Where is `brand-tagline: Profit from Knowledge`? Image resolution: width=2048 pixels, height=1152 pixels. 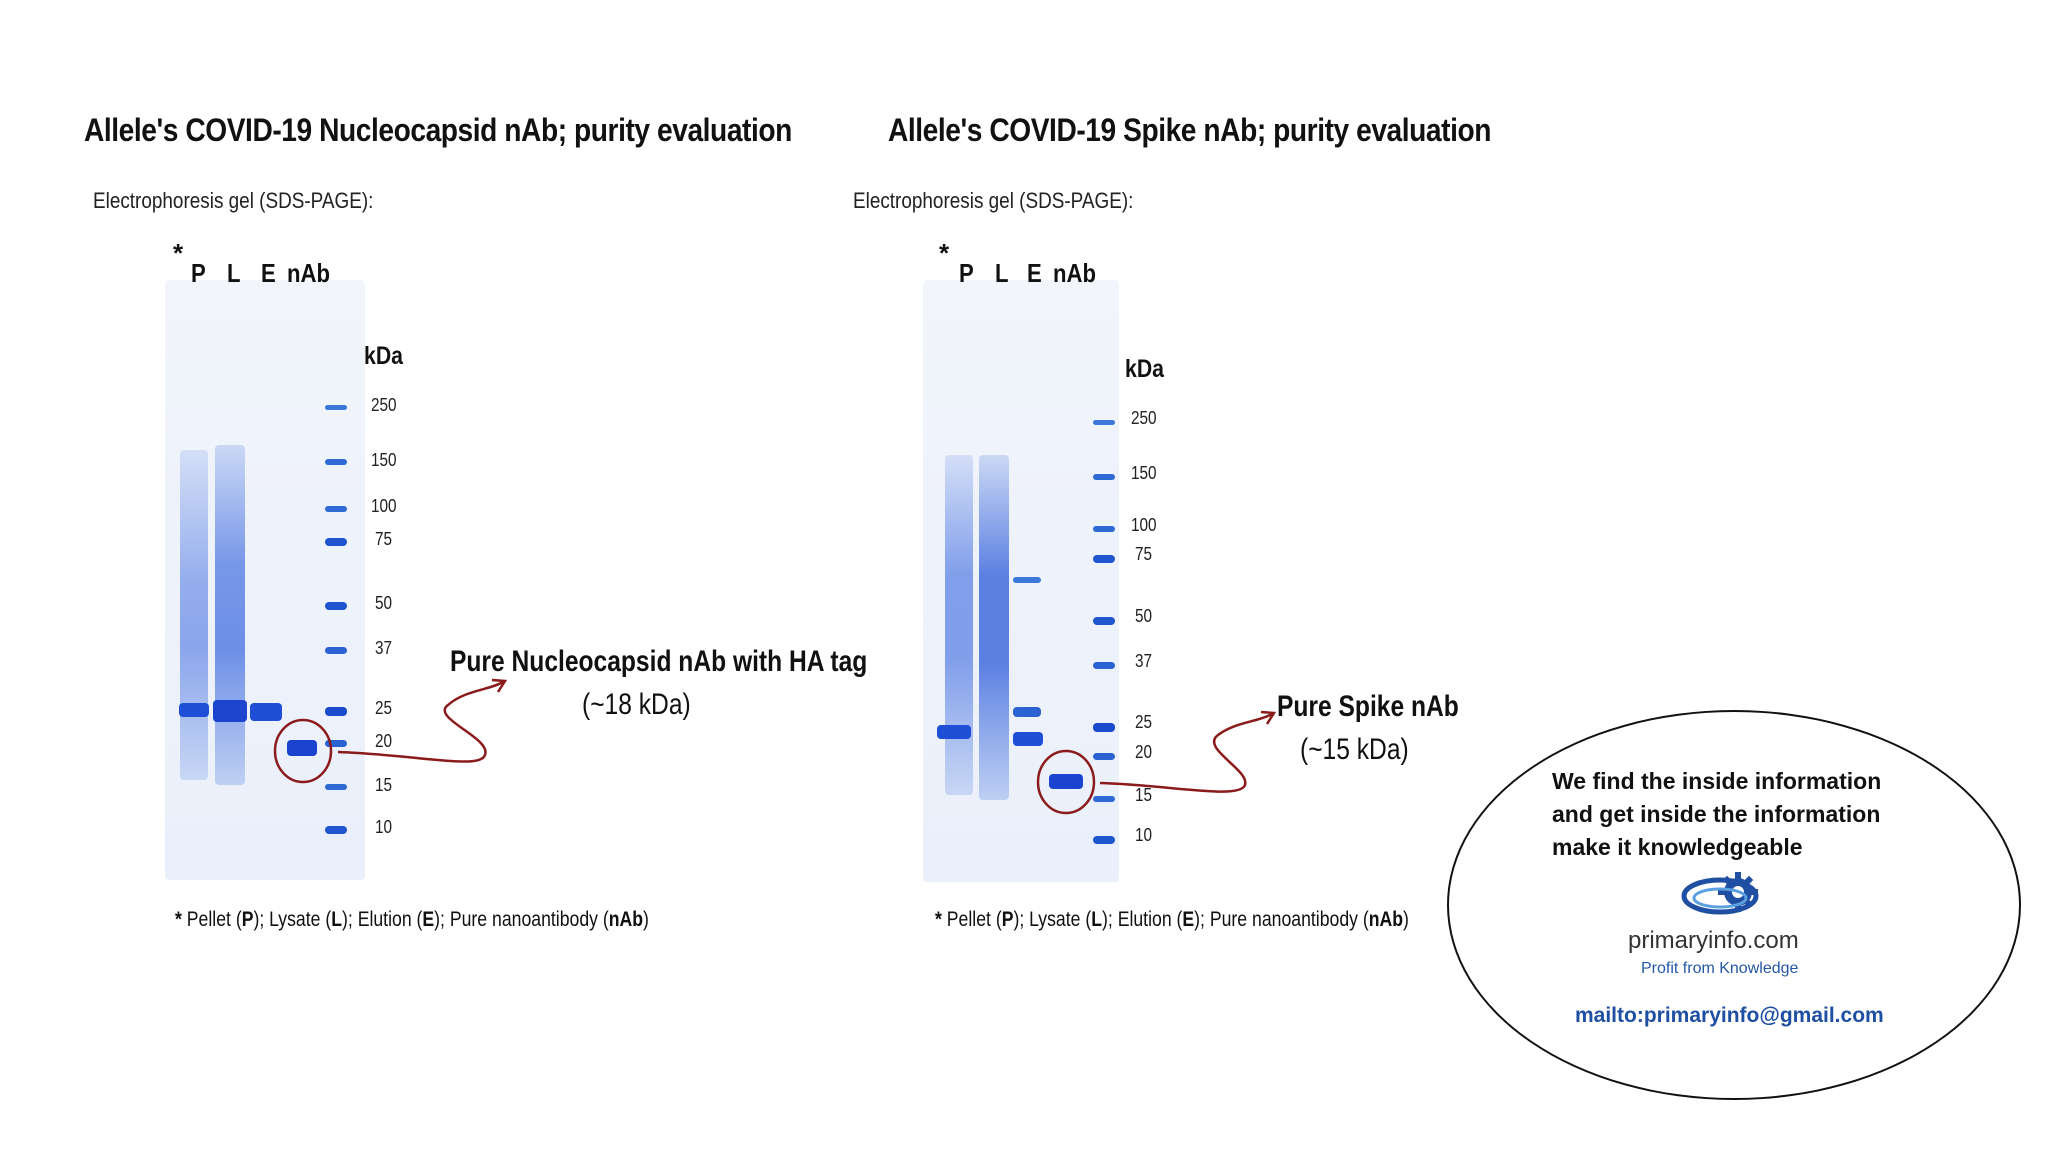 brand-tagline: Profit from Knowledge is located at coordinates (1720, 968).